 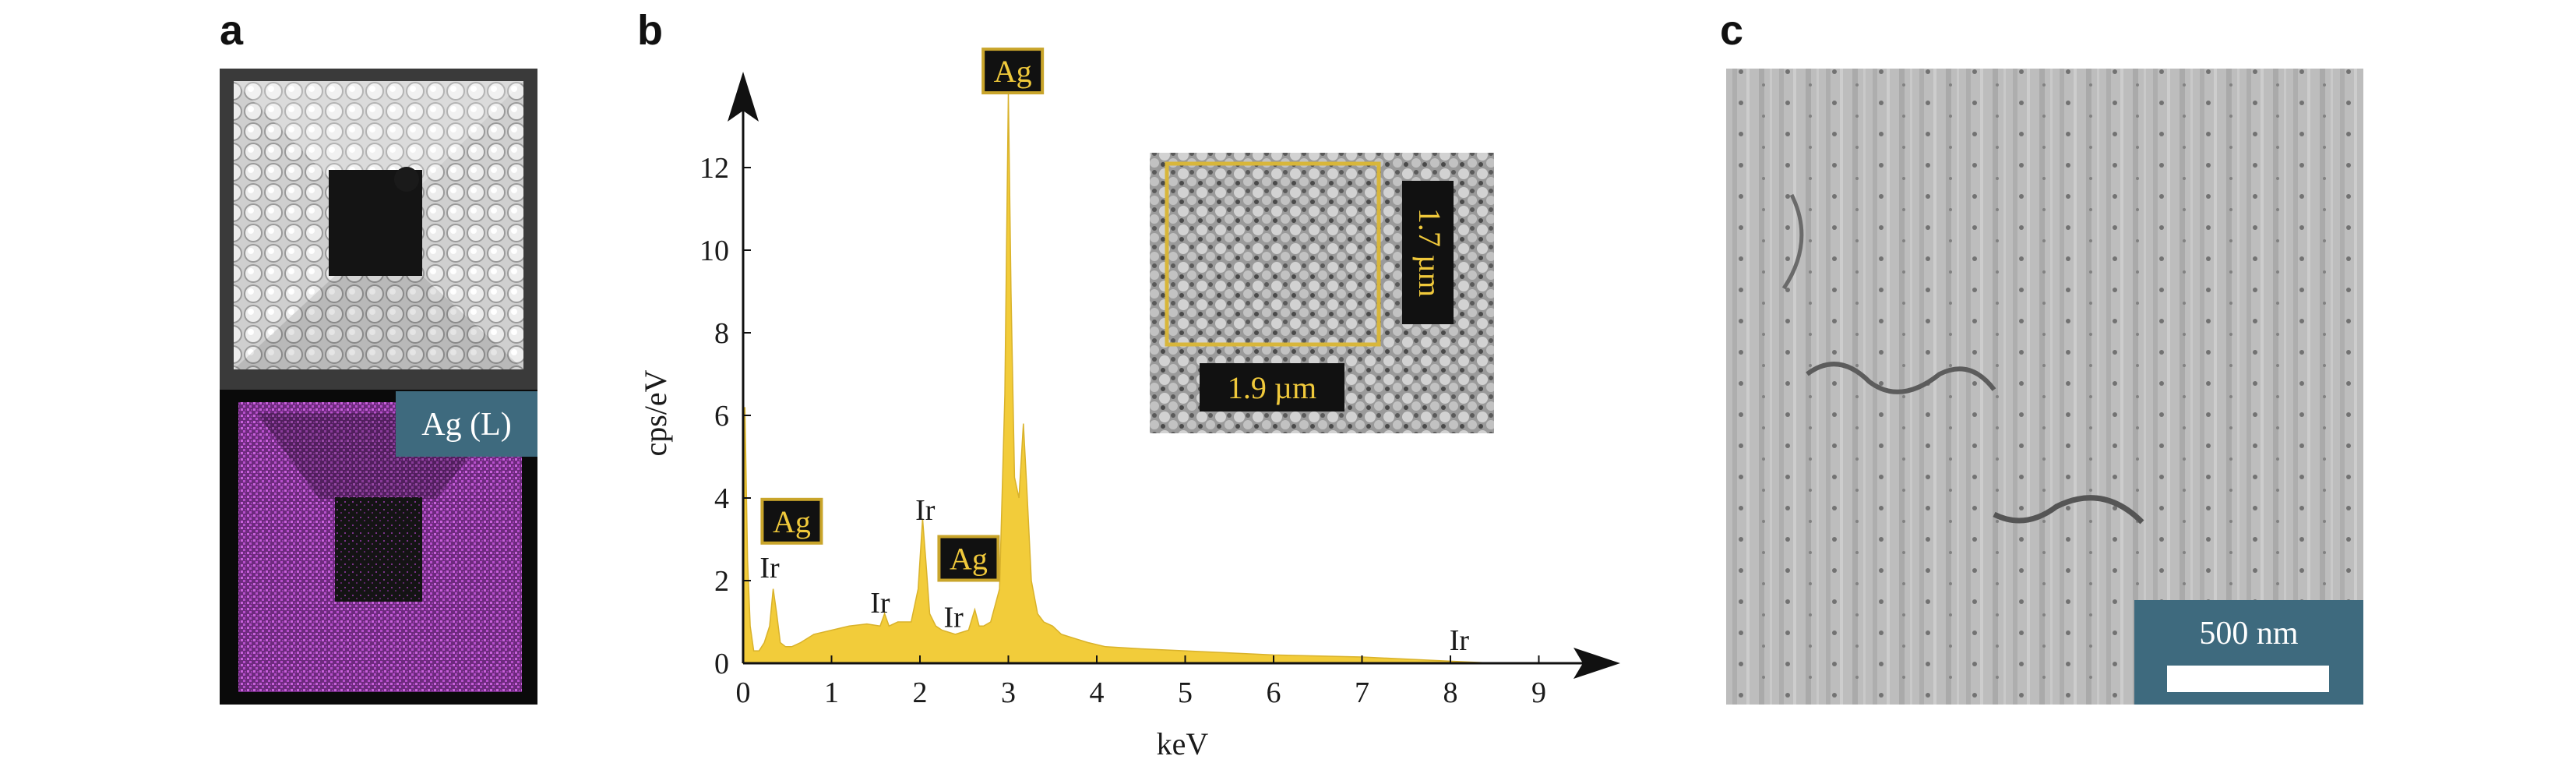 What do you see at coordinates (721, 333) in the screenshot?
I see `y-tick-label: 8` at bounding box center [721, 333].